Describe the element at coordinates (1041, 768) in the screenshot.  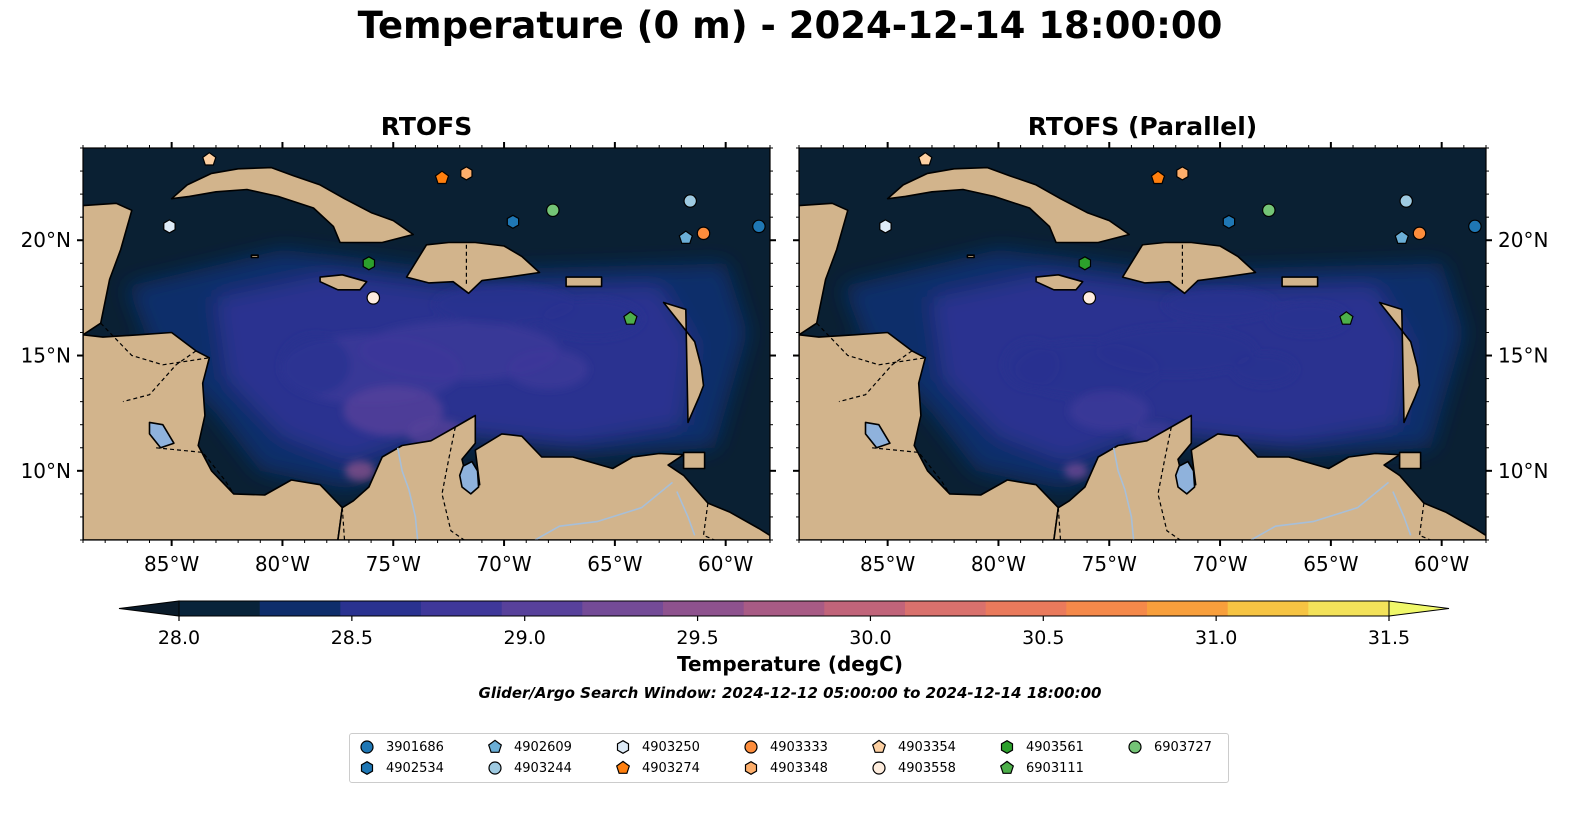
I see `legend-item: 6903111` at that location.